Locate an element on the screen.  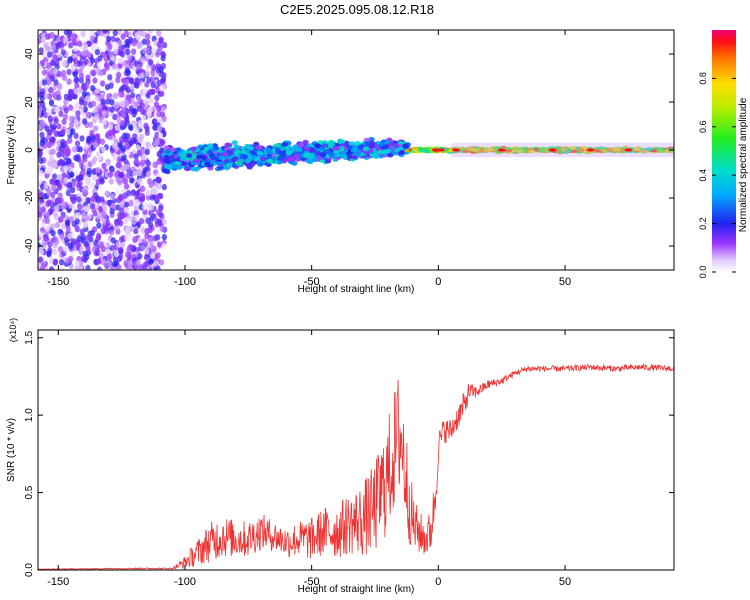
snr-y-label: SNR (10 * v/v) is located at coordinates (11, 450).